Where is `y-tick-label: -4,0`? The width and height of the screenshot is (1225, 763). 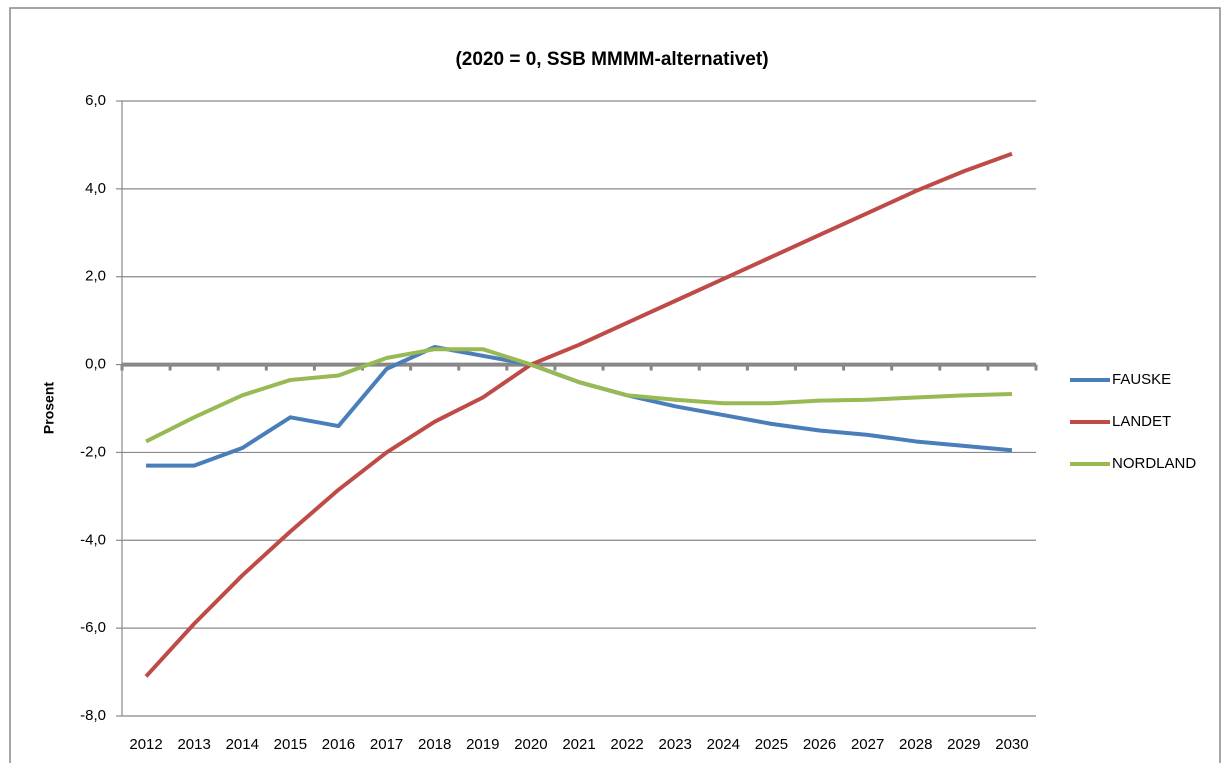 y-tick-label: -4,0 is located at coordinates (93, 539).